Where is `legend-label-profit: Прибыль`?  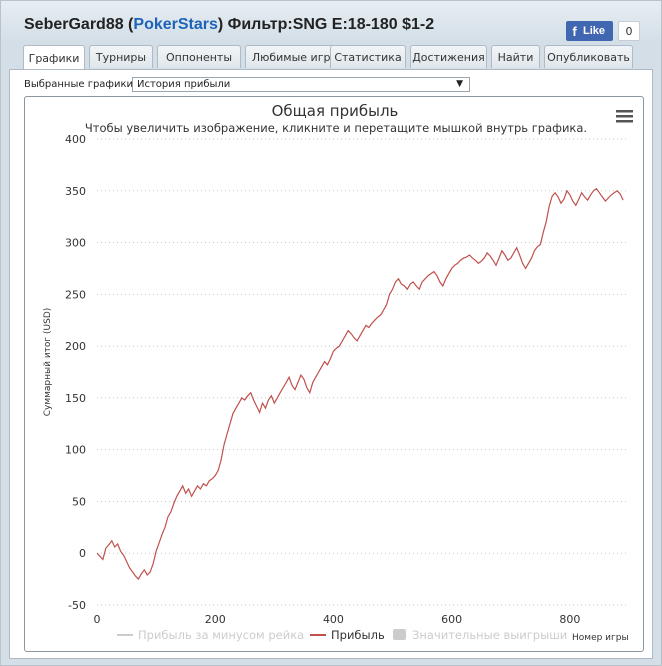 legend-label-profit: Прибыль is located at coordinates (358, 635).